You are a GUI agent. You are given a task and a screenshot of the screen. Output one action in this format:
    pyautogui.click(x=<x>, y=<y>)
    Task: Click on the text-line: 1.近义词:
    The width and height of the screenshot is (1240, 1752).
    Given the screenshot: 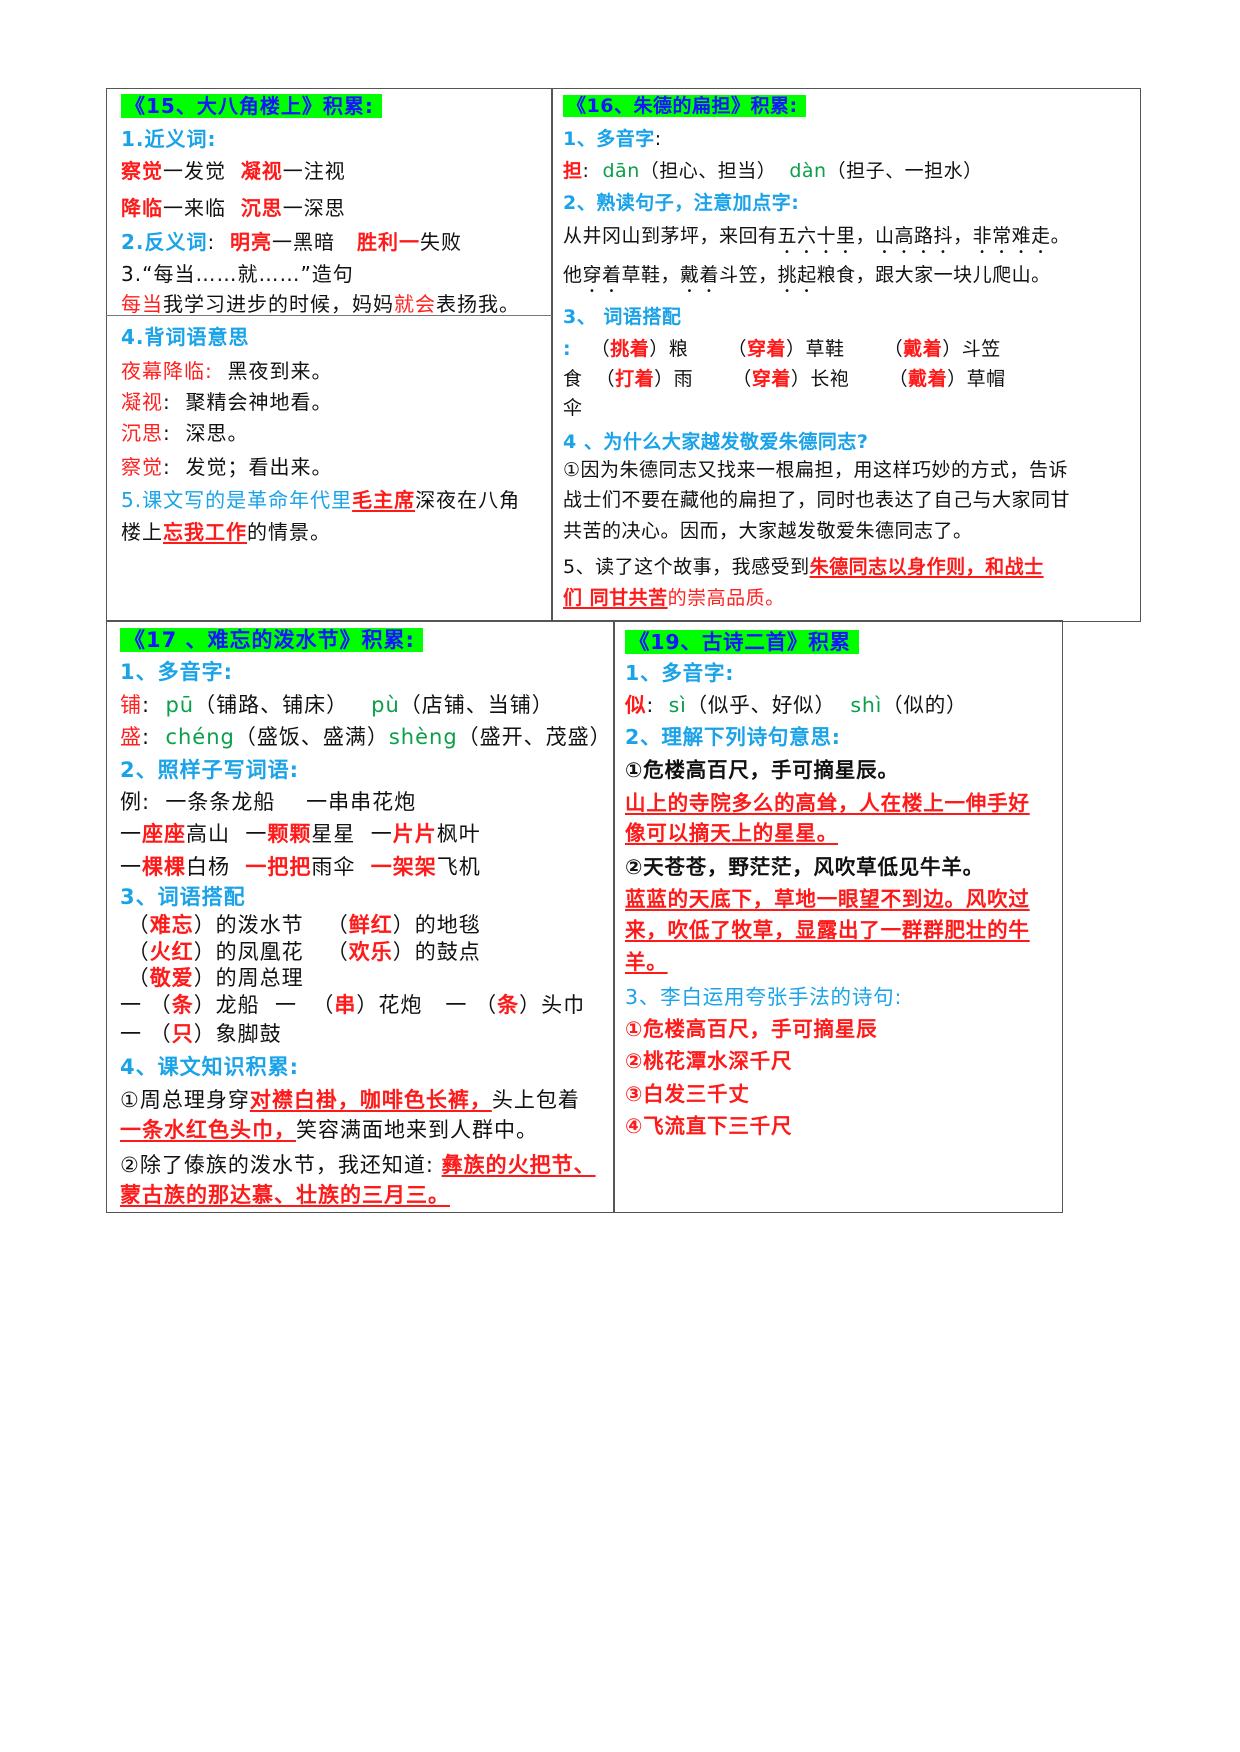 What is the action you would take?
    pyautogui.click(x=169, y=139)
    